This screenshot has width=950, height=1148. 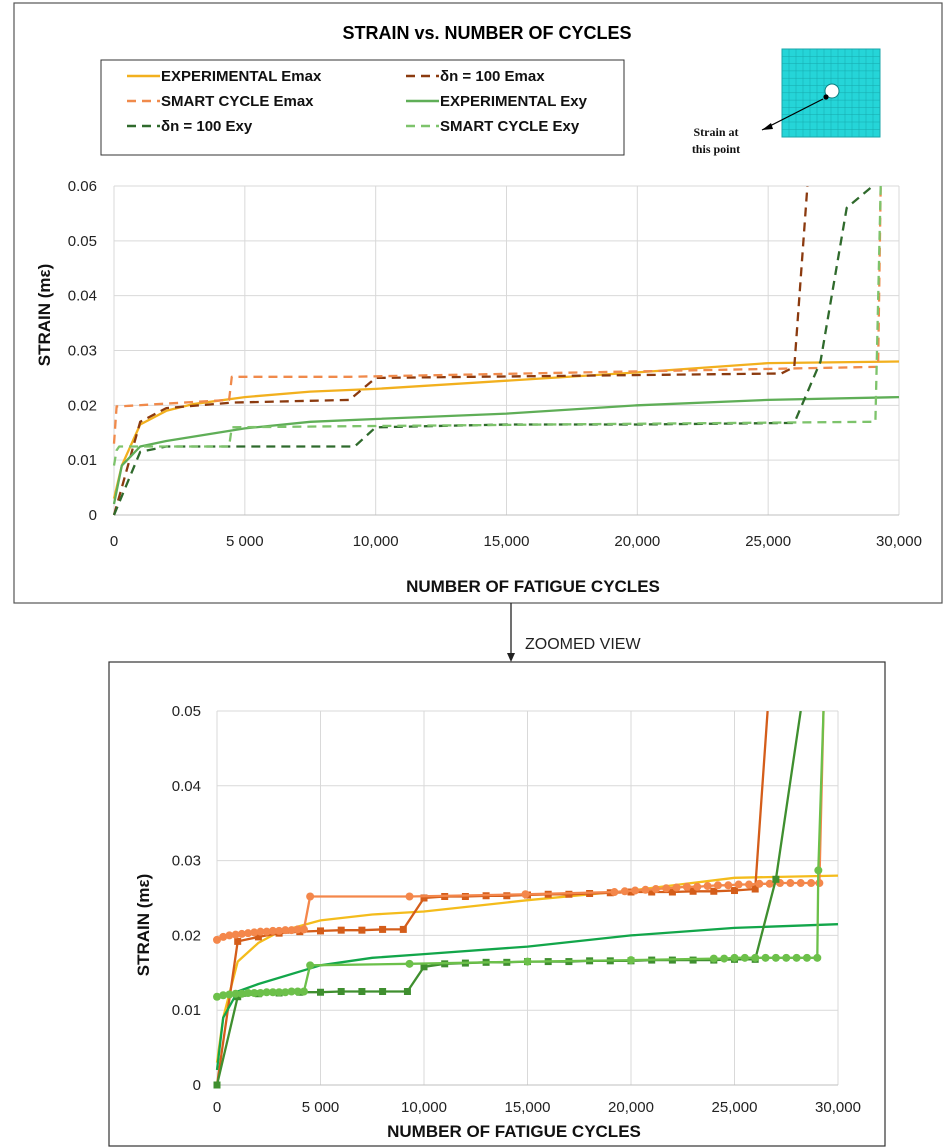 I want to click on bottom-y-axis-label: STRAIN (mε), so click(x=143, y=925).